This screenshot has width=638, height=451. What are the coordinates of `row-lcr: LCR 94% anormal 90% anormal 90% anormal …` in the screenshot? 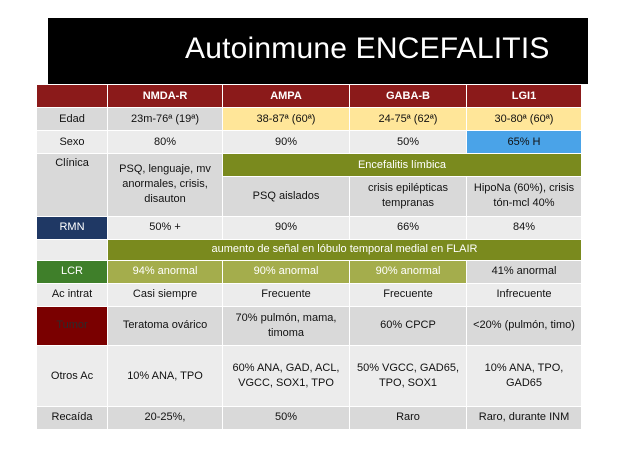 It's located at (309, 271).